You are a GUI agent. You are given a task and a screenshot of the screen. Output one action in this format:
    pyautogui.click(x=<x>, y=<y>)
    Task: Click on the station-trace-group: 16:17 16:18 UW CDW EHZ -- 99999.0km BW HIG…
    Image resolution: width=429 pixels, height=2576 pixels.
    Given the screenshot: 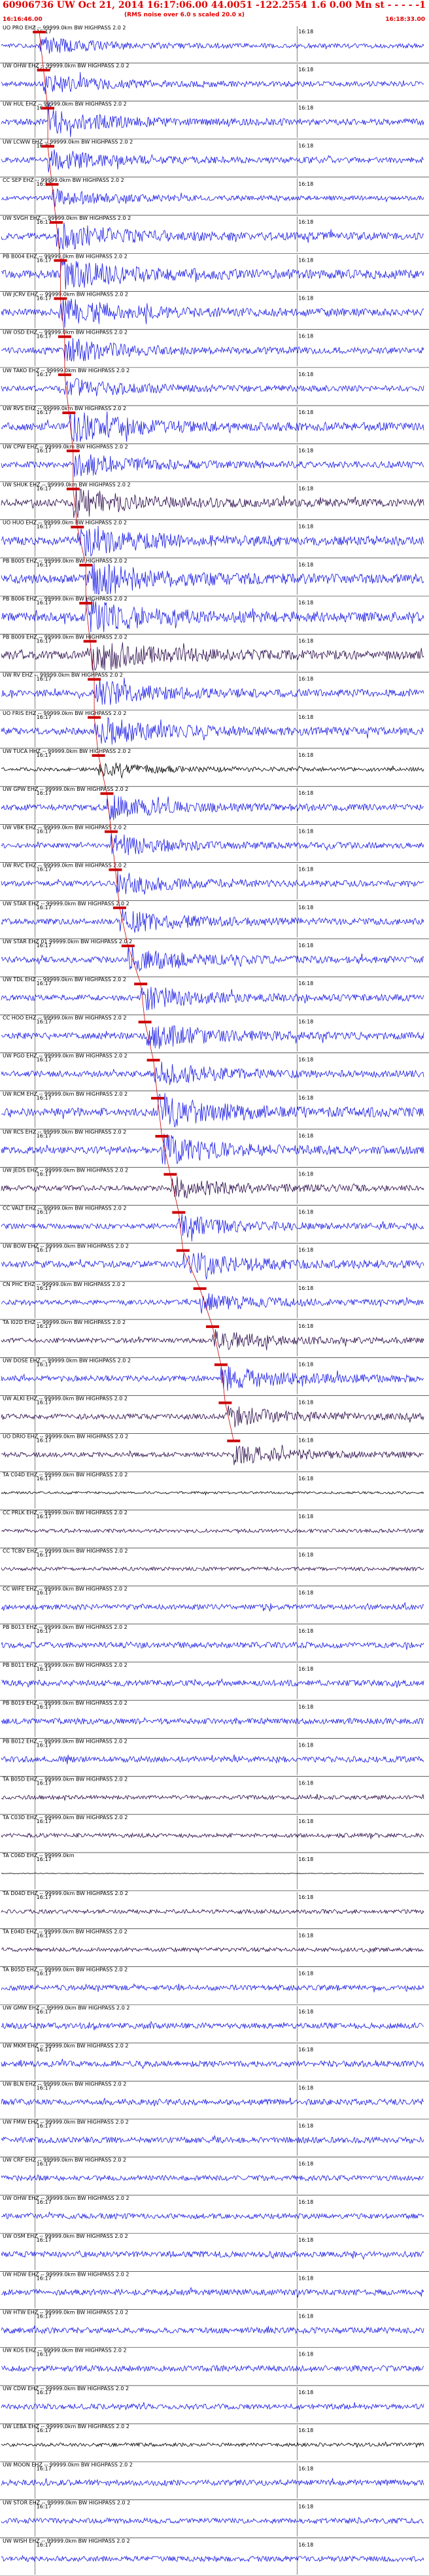 What is the action you would take?
    pyautogui.click(x=214, y=2405)
    